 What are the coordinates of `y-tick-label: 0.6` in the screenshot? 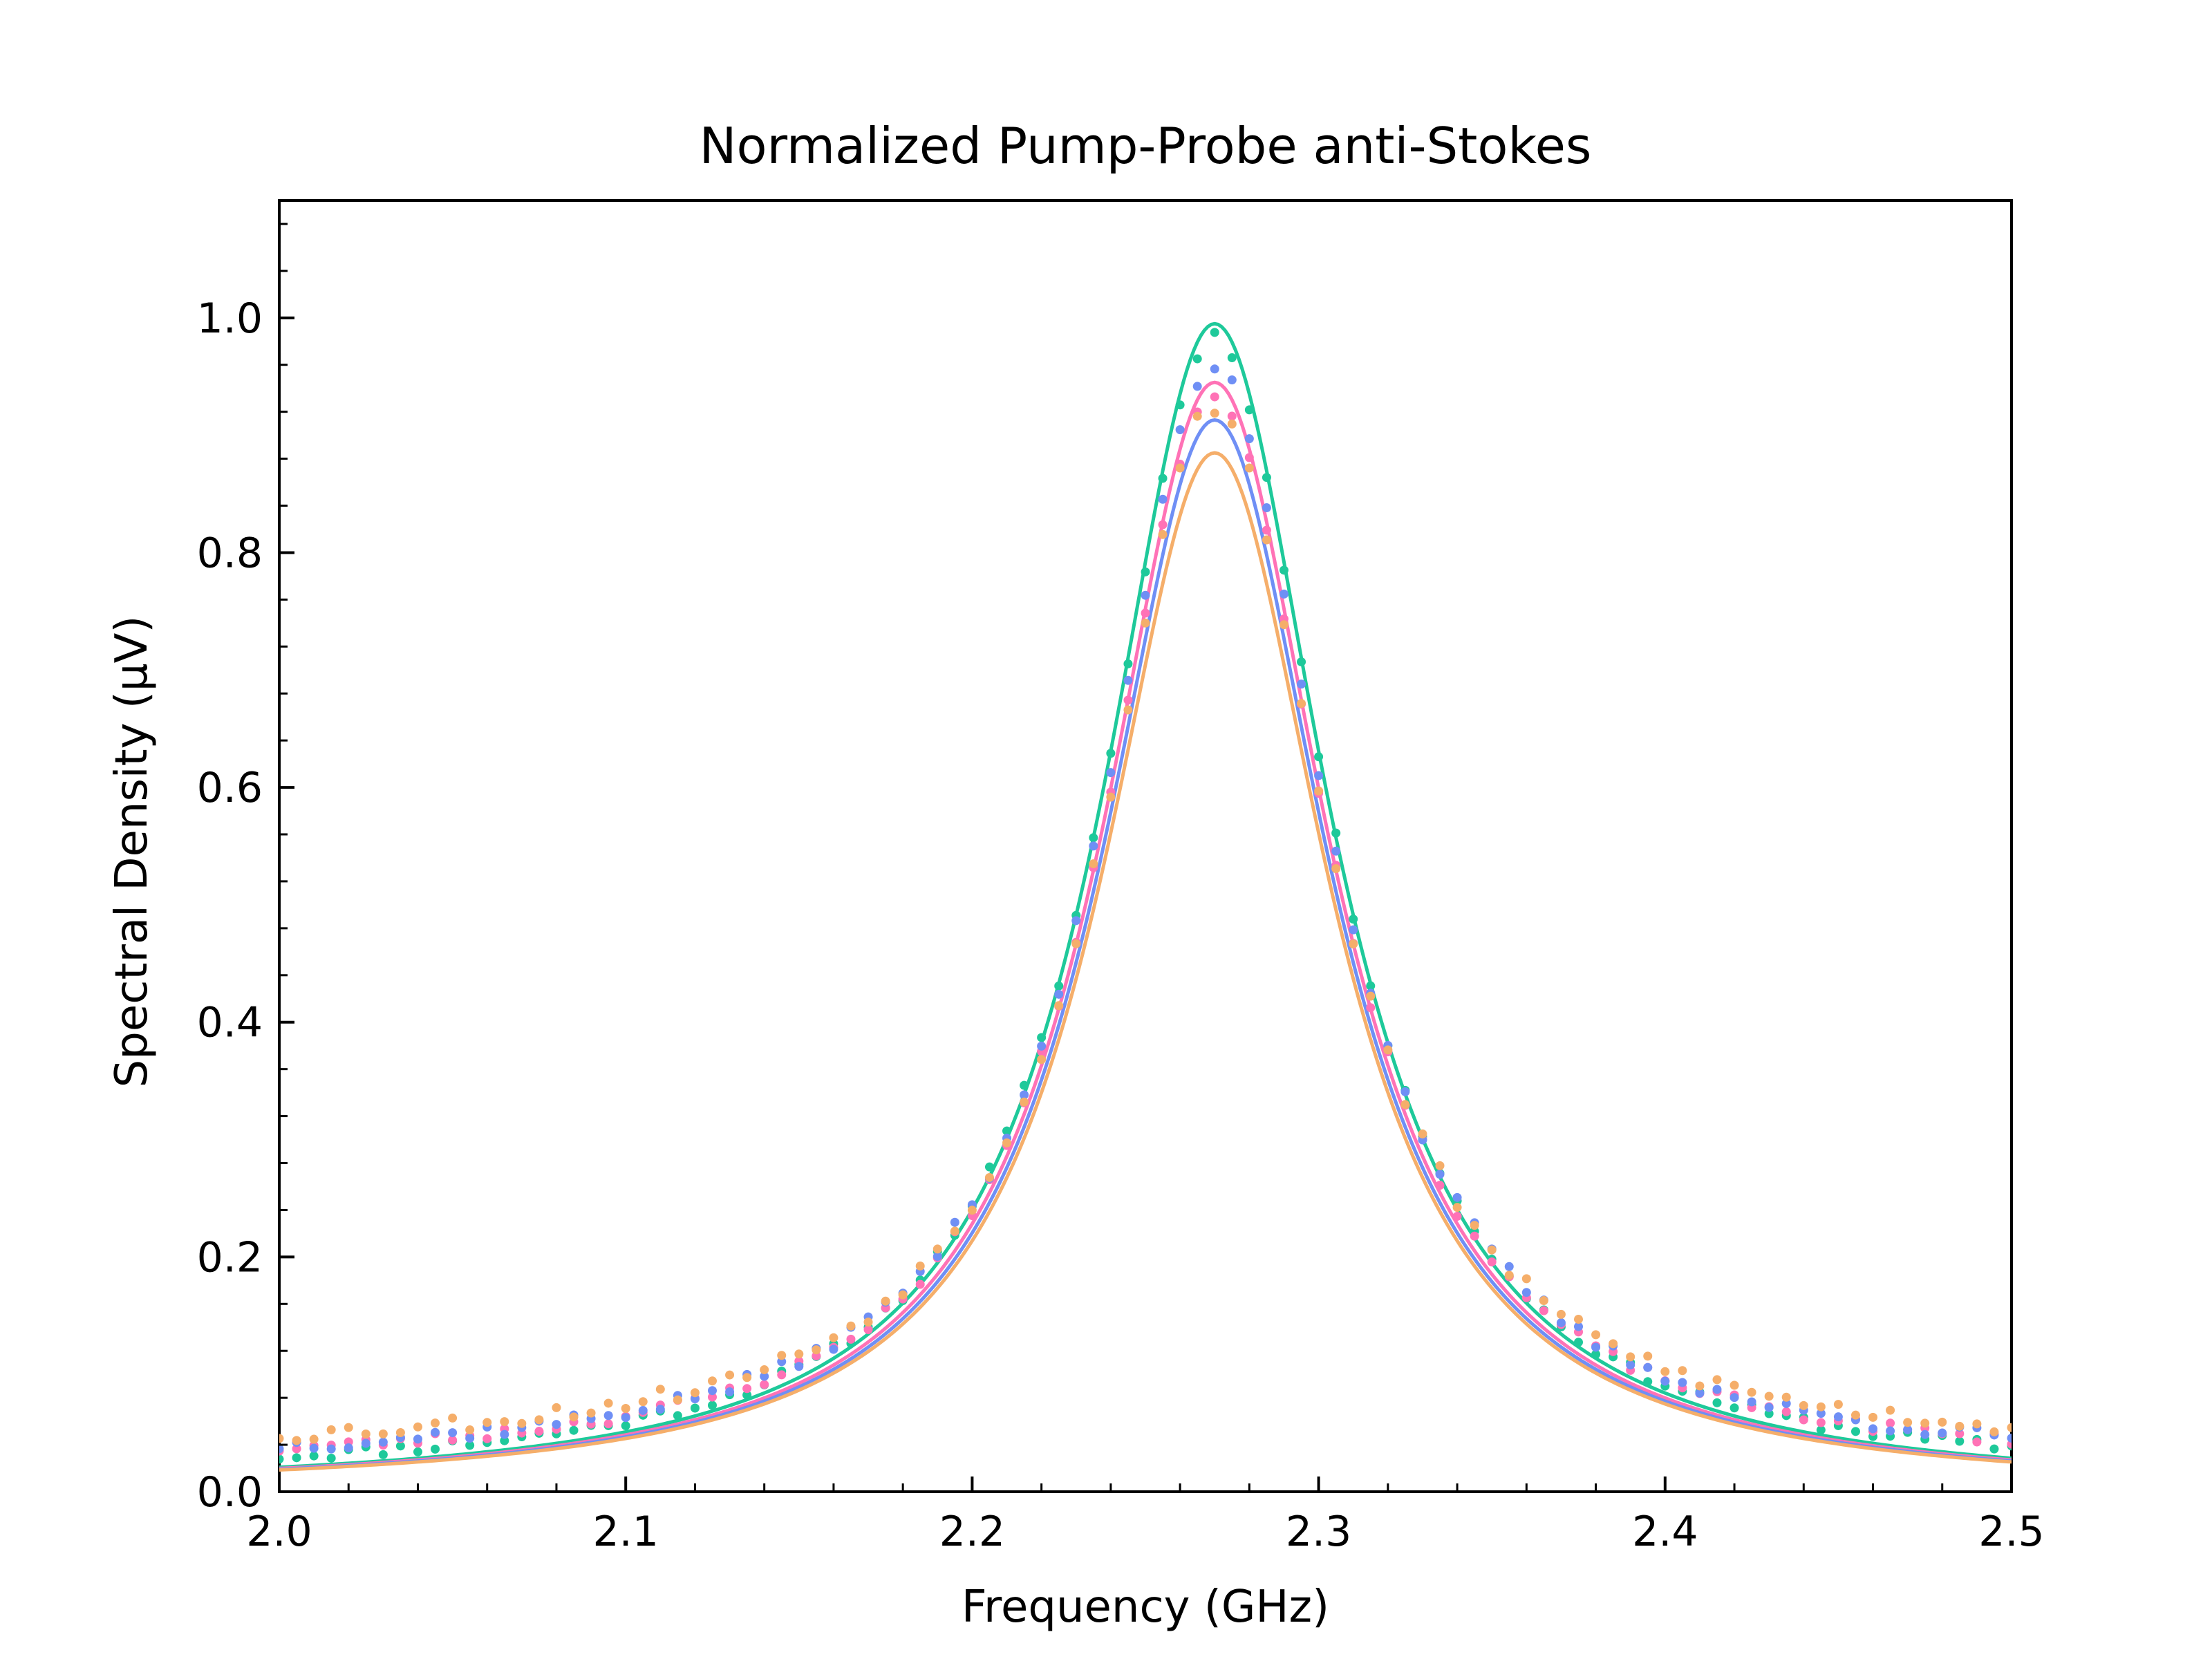 It's located at (230, 788).